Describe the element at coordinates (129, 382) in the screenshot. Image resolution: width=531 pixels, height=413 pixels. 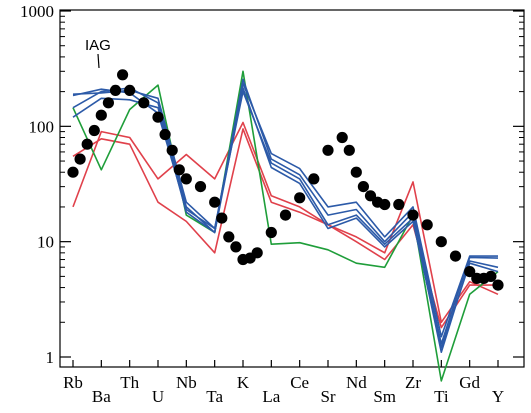
I see `x-tick-label-th: Th` at that location.